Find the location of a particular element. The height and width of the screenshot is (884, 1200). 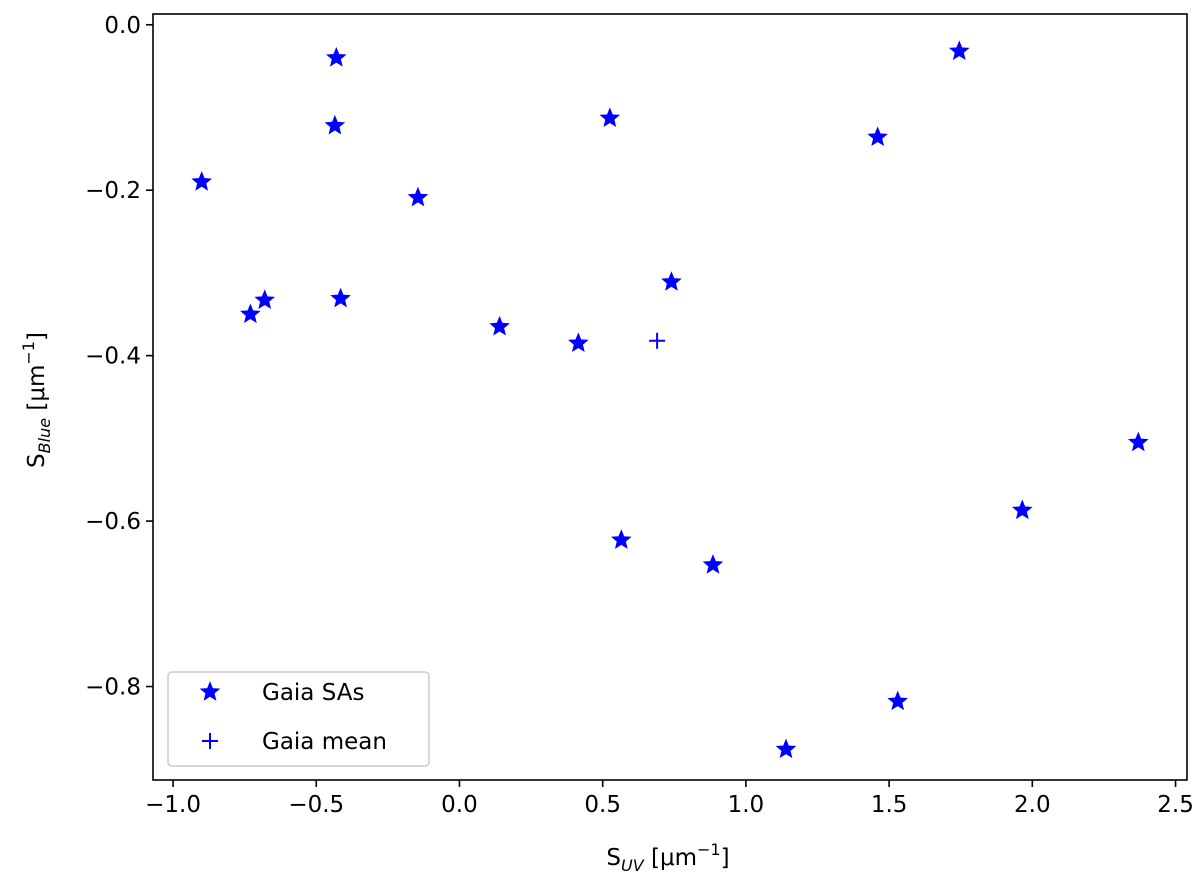

legend: Gaia SAs Gaia mean is located at coordinates (298, 719).